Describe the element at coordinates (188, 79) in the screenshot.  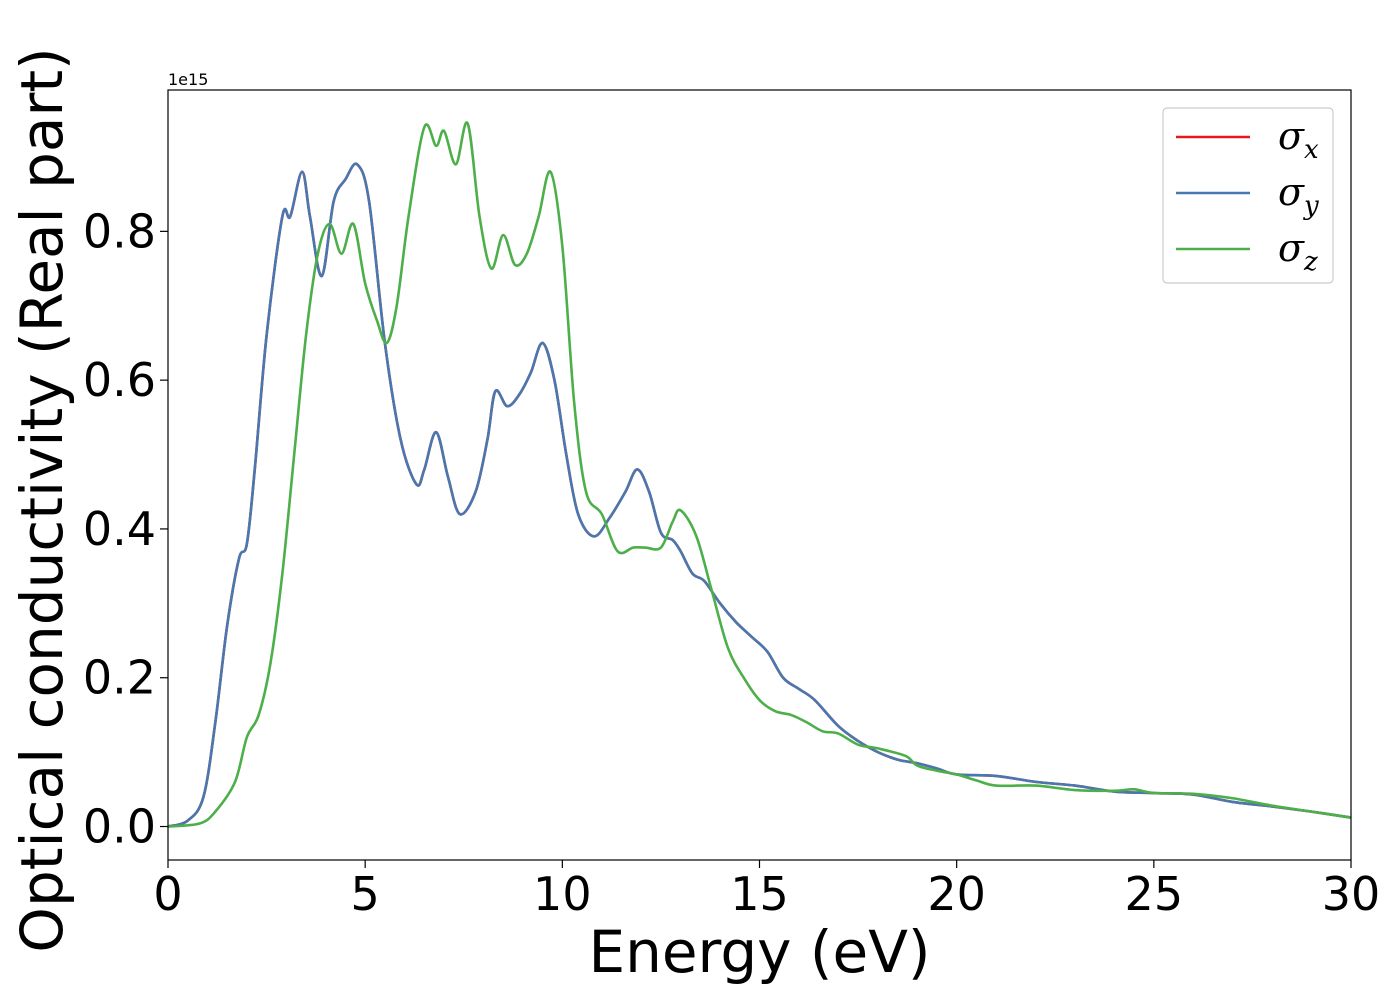
I see `y-offset-text: 1e15` at that location.